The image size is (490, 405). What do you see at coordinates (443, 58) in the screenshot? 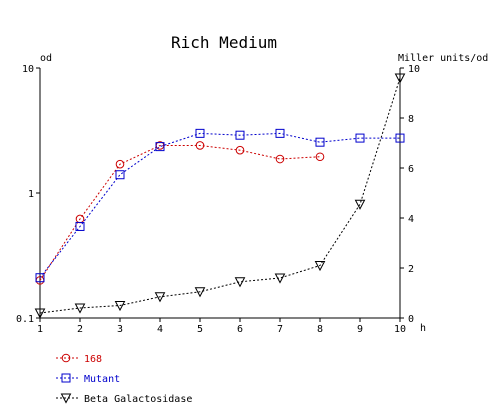
I see `right-axis-label: Miller units/od` at bounding box center [443, 58].